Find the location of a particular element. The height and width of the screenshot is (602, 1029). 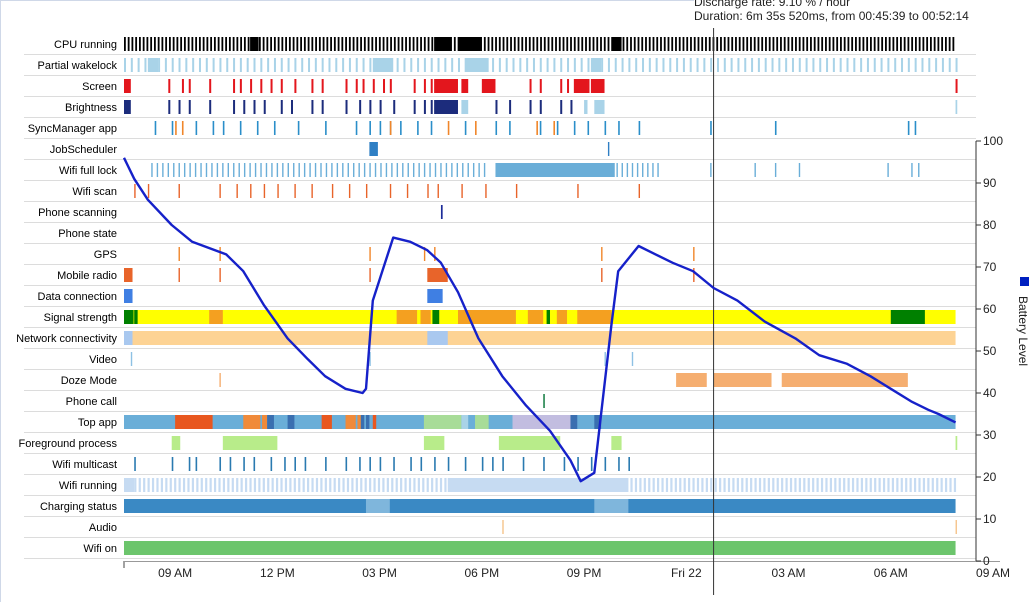

charging-bar is located at coordinates (540, 506).